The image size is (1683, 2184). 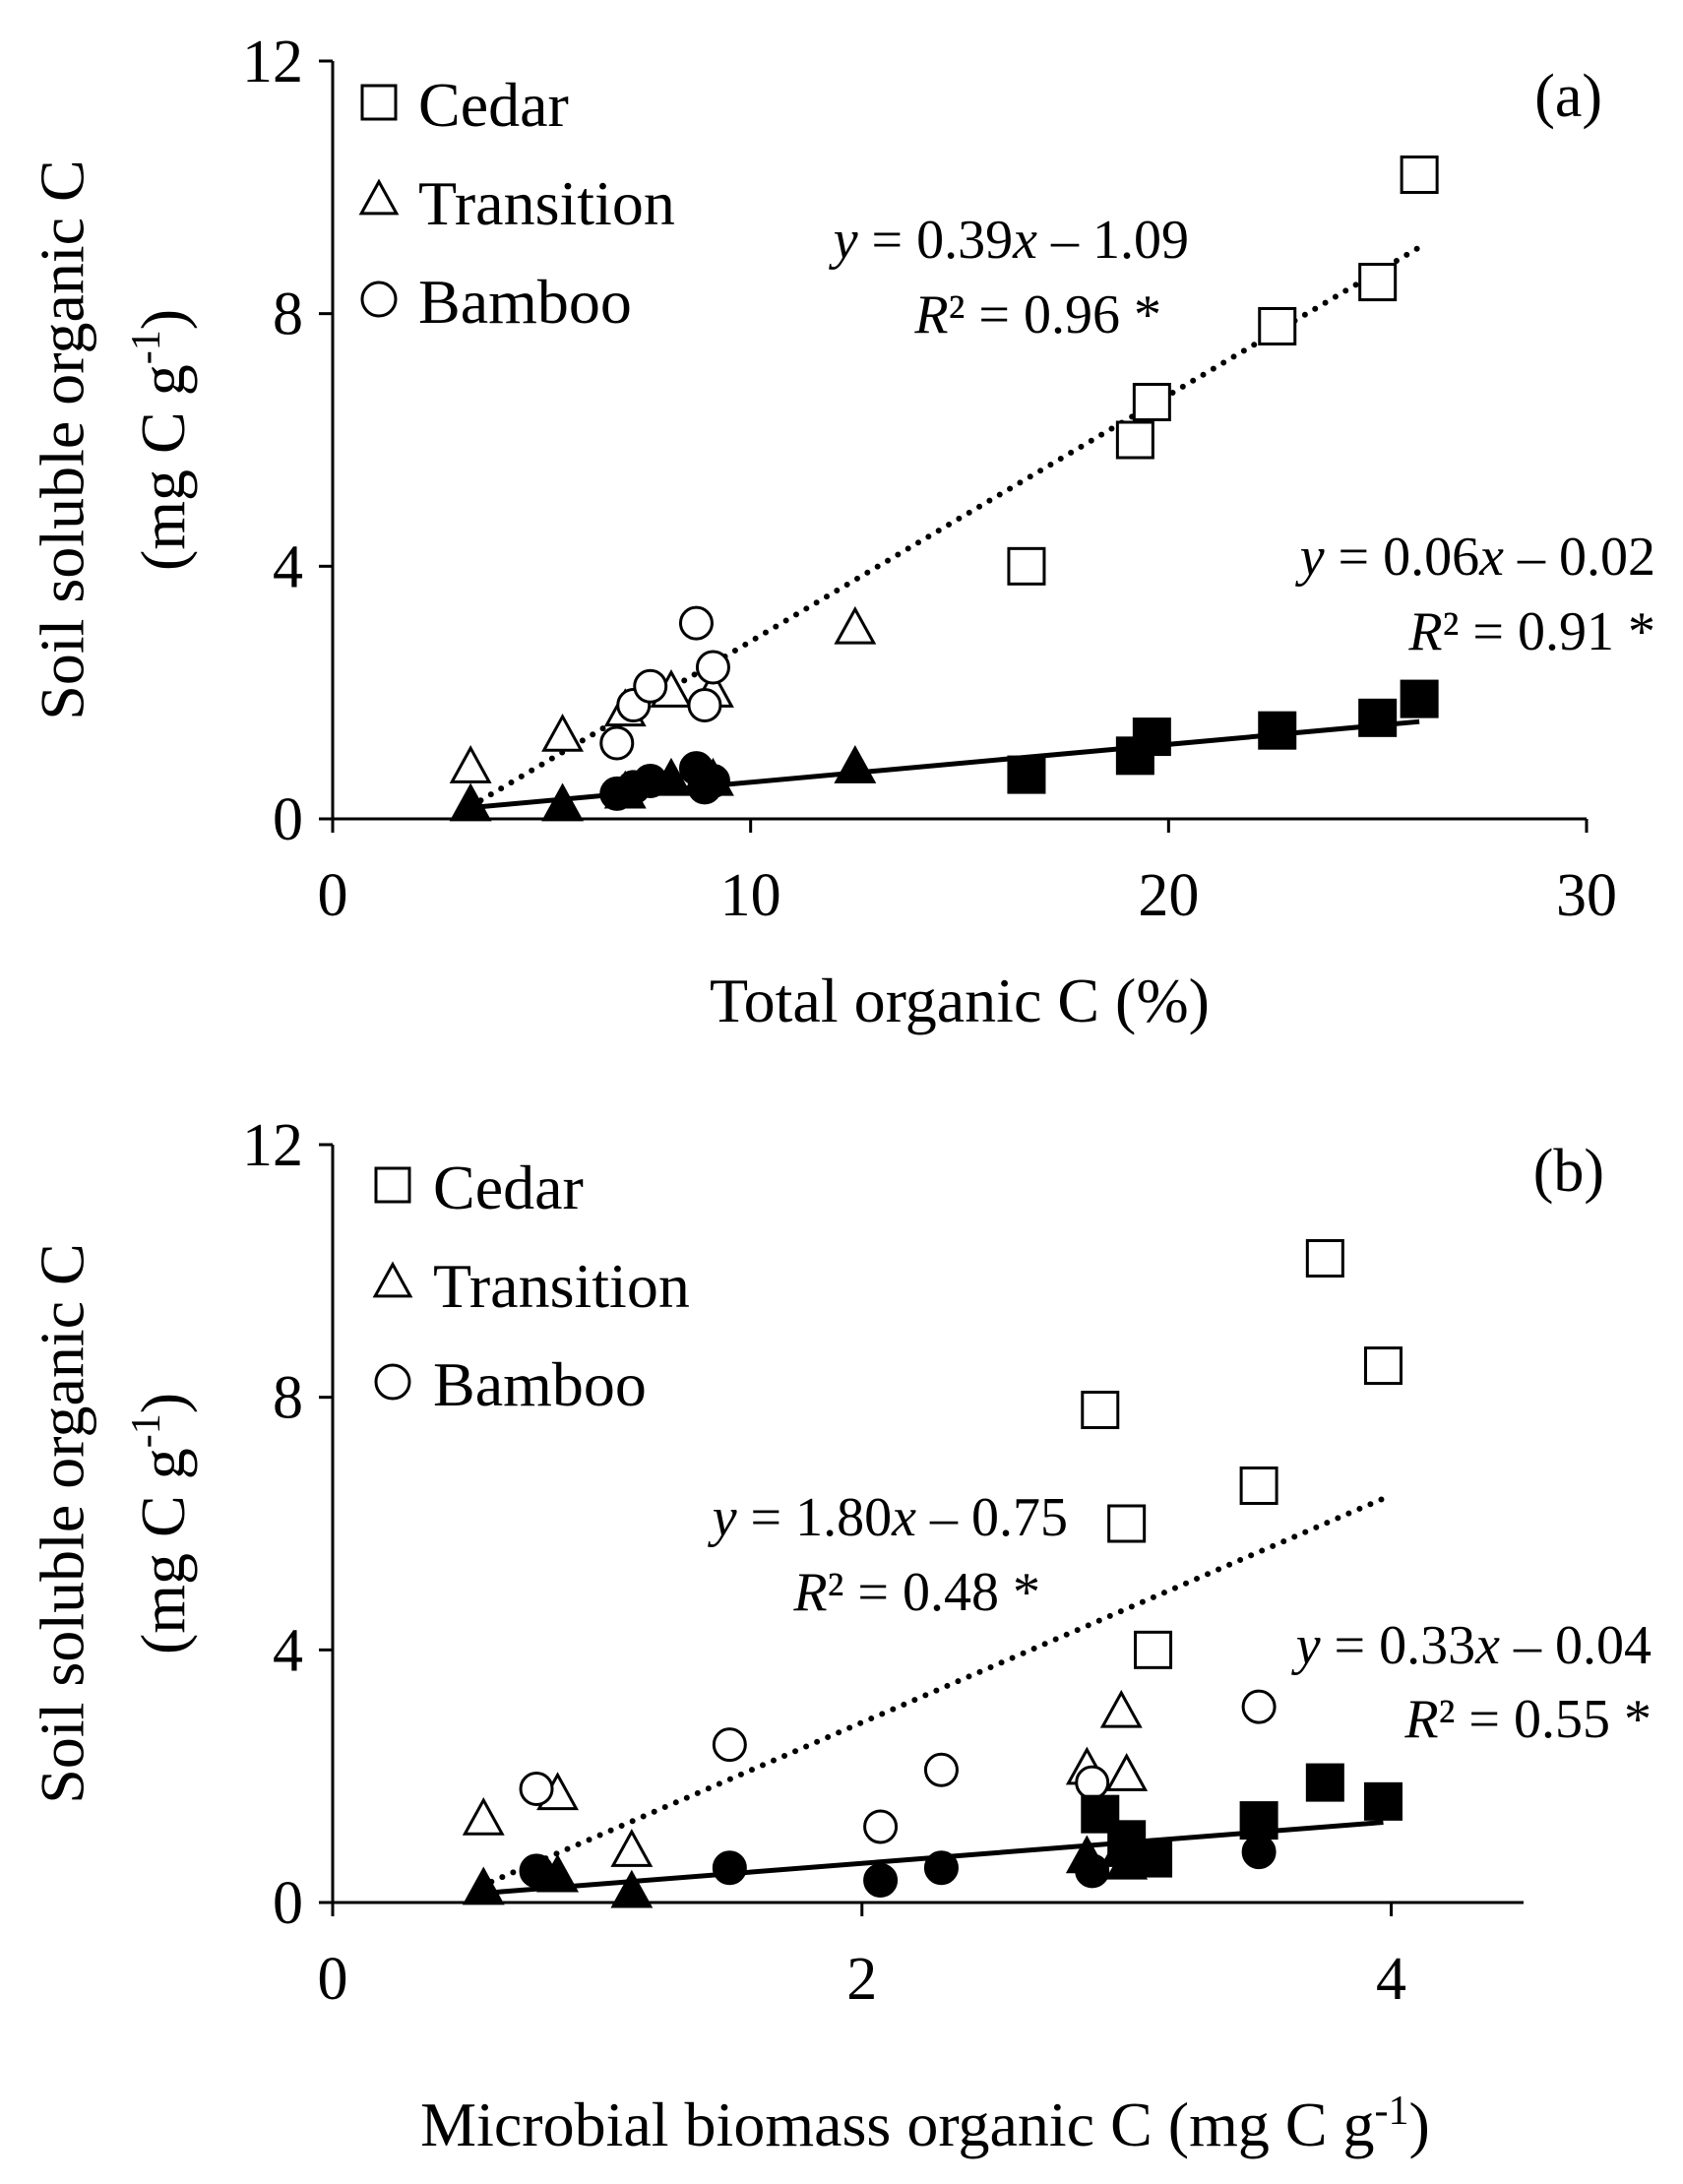 What do you see at coordinates (750, 895) in the screenshot?
I see `x-tick-label: 10` at bounding box center [750, 895].